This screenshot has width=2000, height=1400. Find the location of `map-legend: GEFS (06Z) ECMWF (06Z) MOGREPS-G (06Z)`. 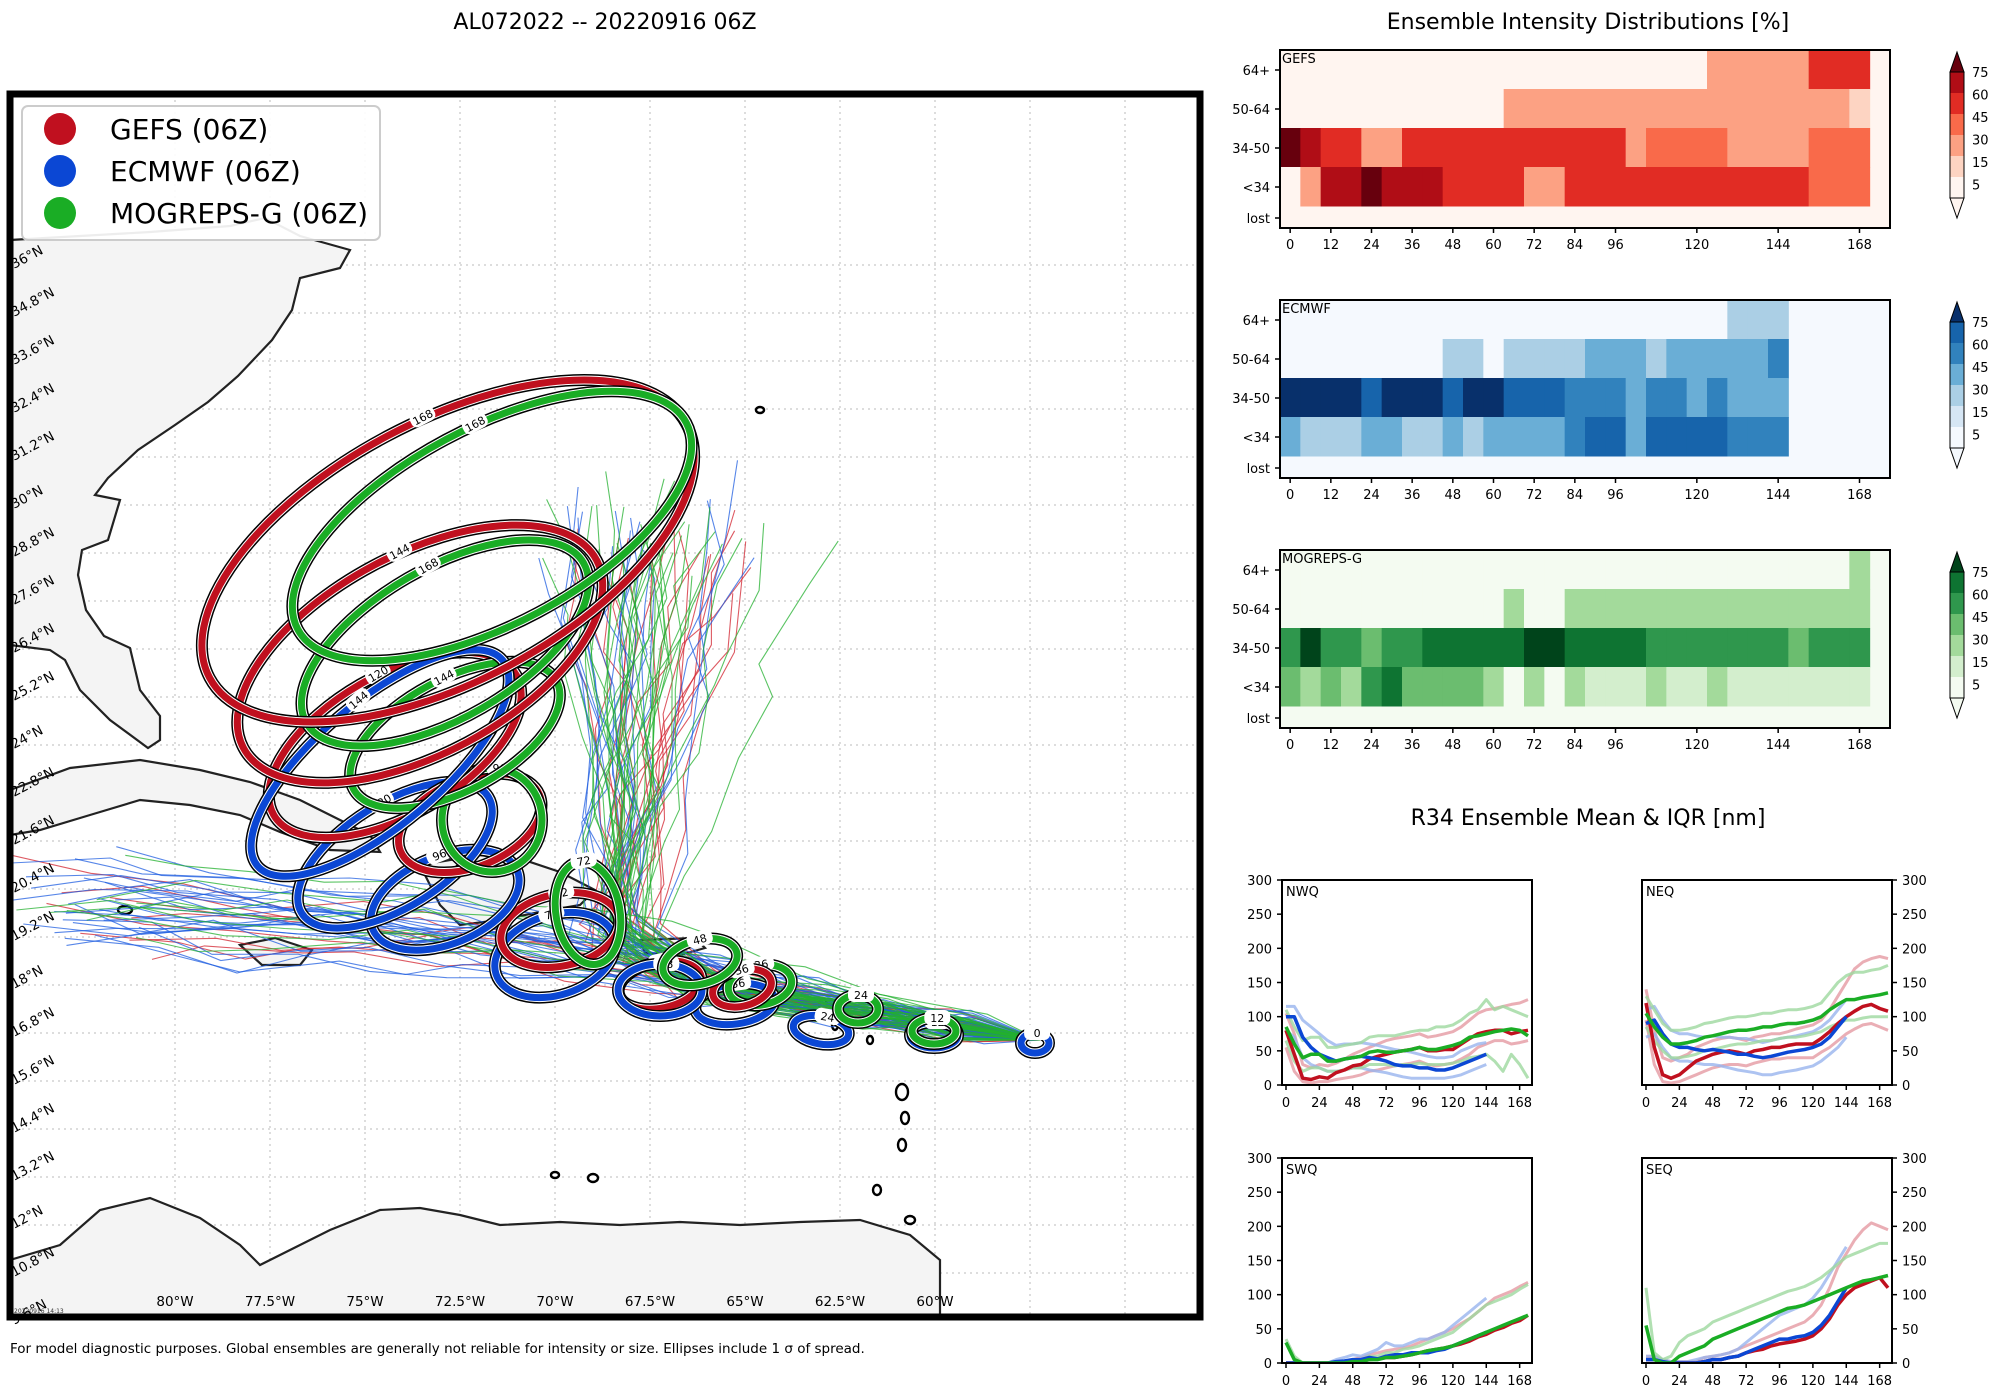

map-legend: GEFS (06Z) ECMWF (06Z) MOGREPS-G (06Z) is located at coordinates (201, 173).